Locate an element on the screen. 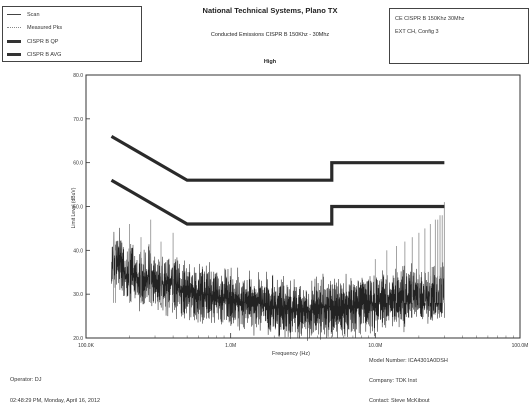 The image size is (531, 412). legend-item-avg-limit: CISPR B AVG is located at coordinates (34, 54).